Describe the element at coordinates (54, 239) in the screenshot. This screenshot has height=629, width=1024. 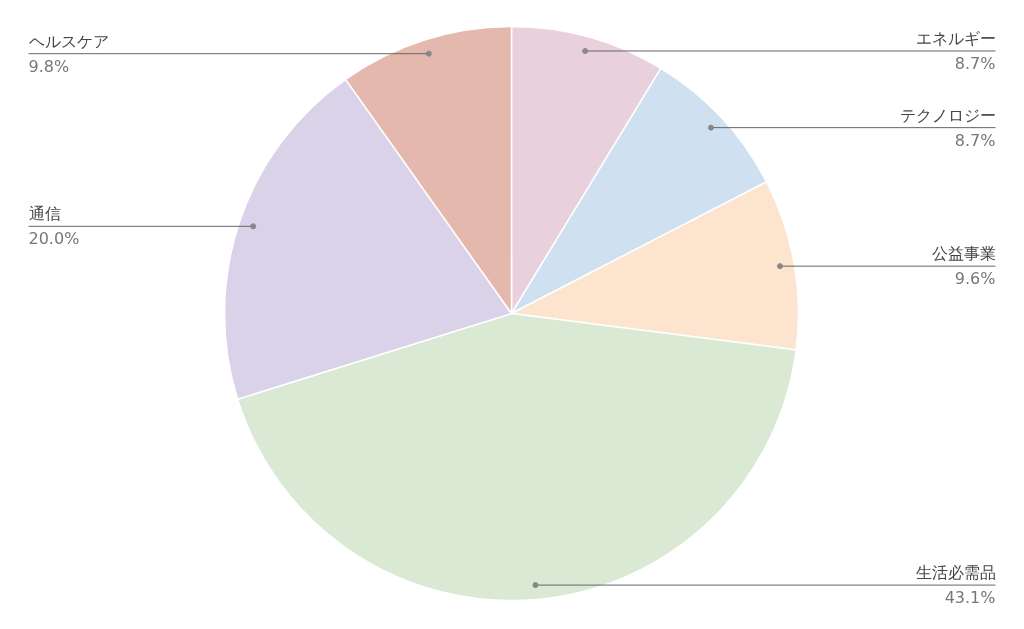
I see `data-label: 20.0%` at that location.